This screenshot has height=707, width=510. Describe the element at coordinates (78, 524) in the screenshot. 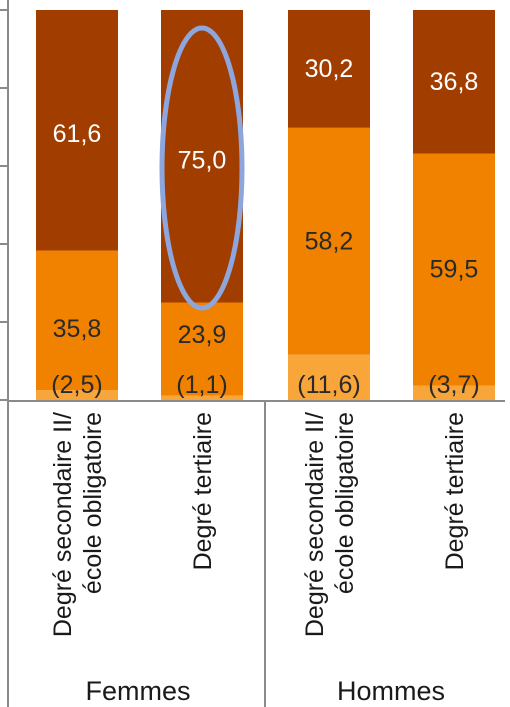

I see `category-label-1: Degré secondaire II/école obligatoire` at that location.